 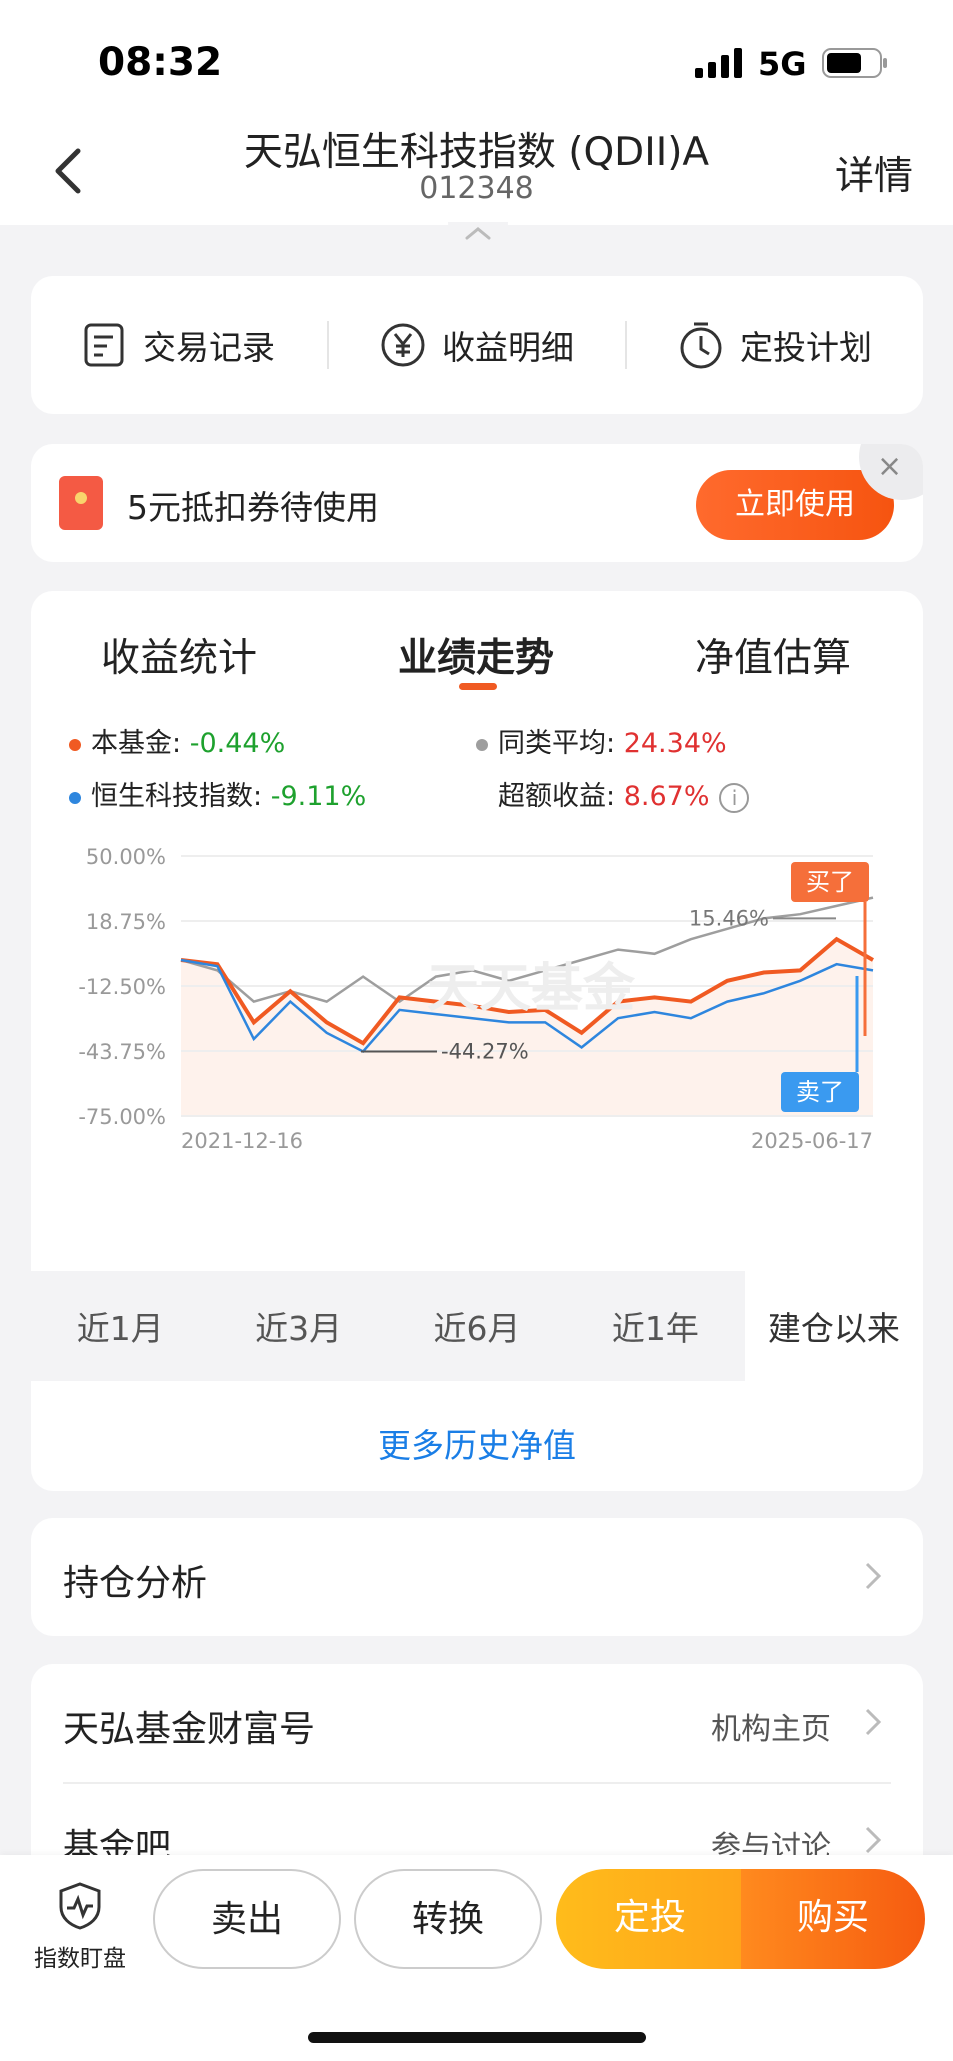 What do you see at coordinates (104, 345) in the screenshot?
I see `document-list-icon` at bounding box center [104, 345].